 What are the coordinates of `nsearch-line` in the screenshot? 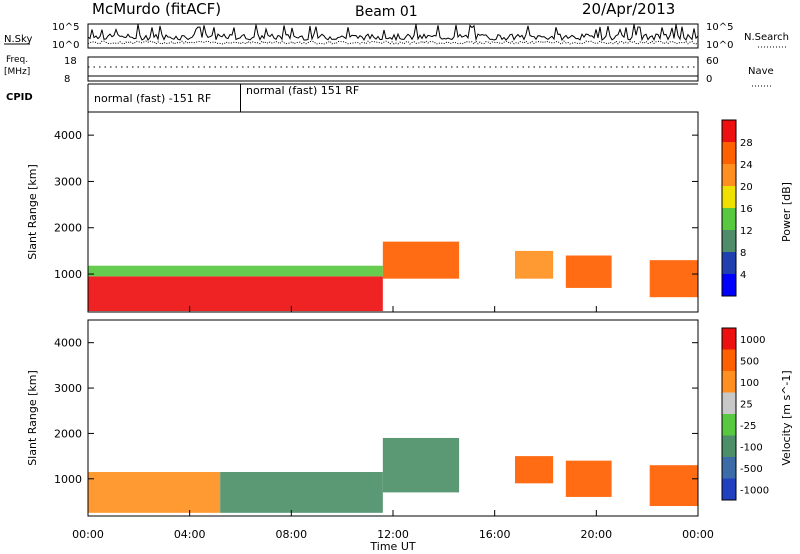 It's located at (393, 42).